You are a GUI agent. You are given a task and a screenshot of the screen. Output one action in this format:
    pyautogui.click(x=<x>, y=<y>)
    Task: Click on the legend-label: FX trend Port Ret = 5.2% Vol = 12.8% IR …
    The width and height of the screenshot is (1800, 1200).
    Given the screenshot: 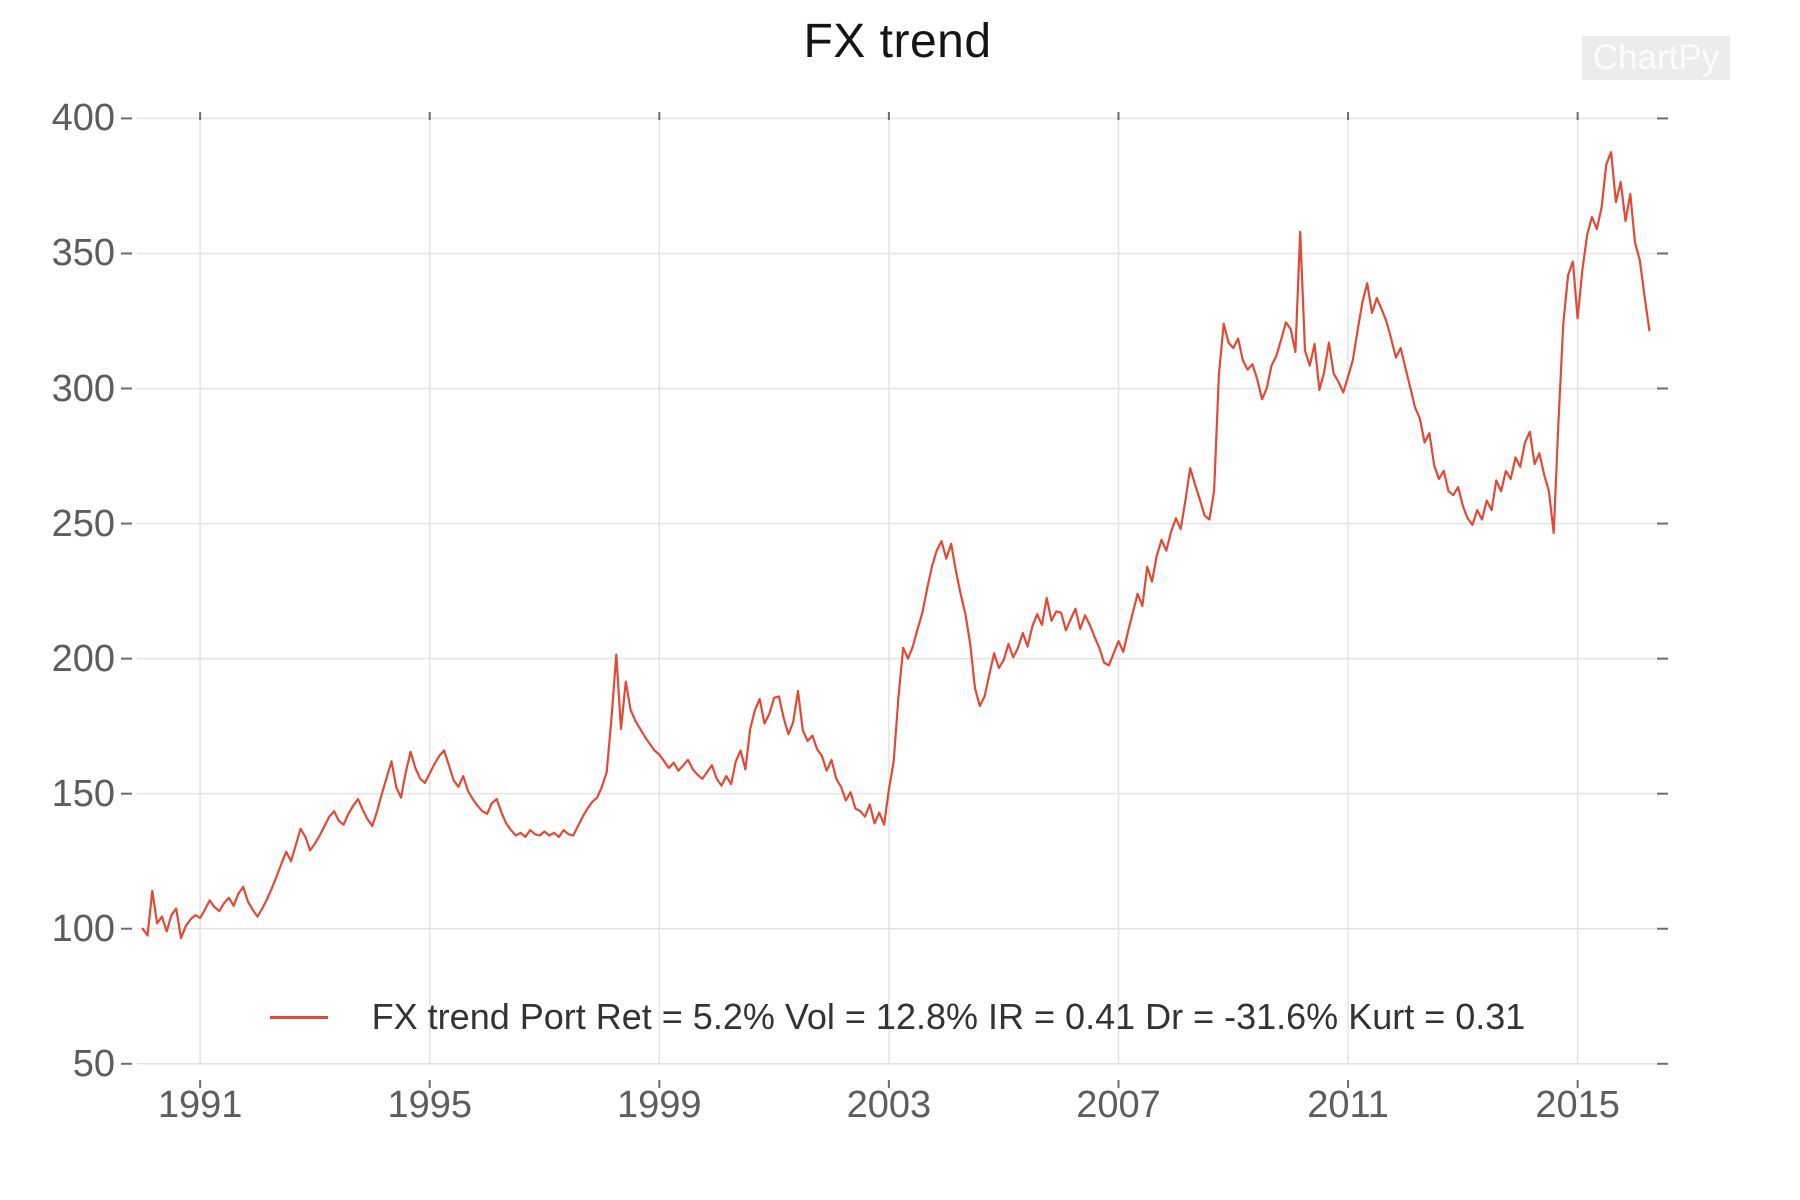 What is the action you would take?
    pyautogui.click(x=948, y=1016)
    